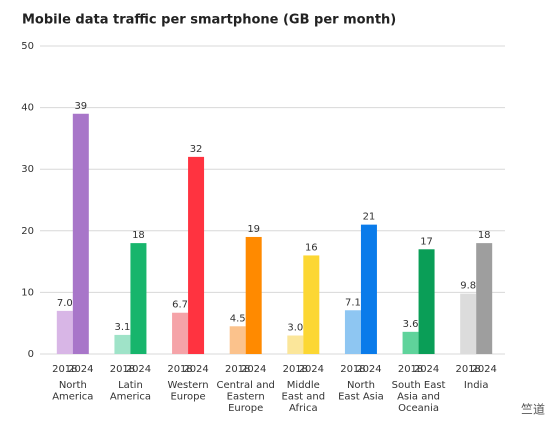 The image size is (554, 439). Describe the element at coordinates (188, 385) in the screenshot. I see `x-tick-label: Western` at that location.